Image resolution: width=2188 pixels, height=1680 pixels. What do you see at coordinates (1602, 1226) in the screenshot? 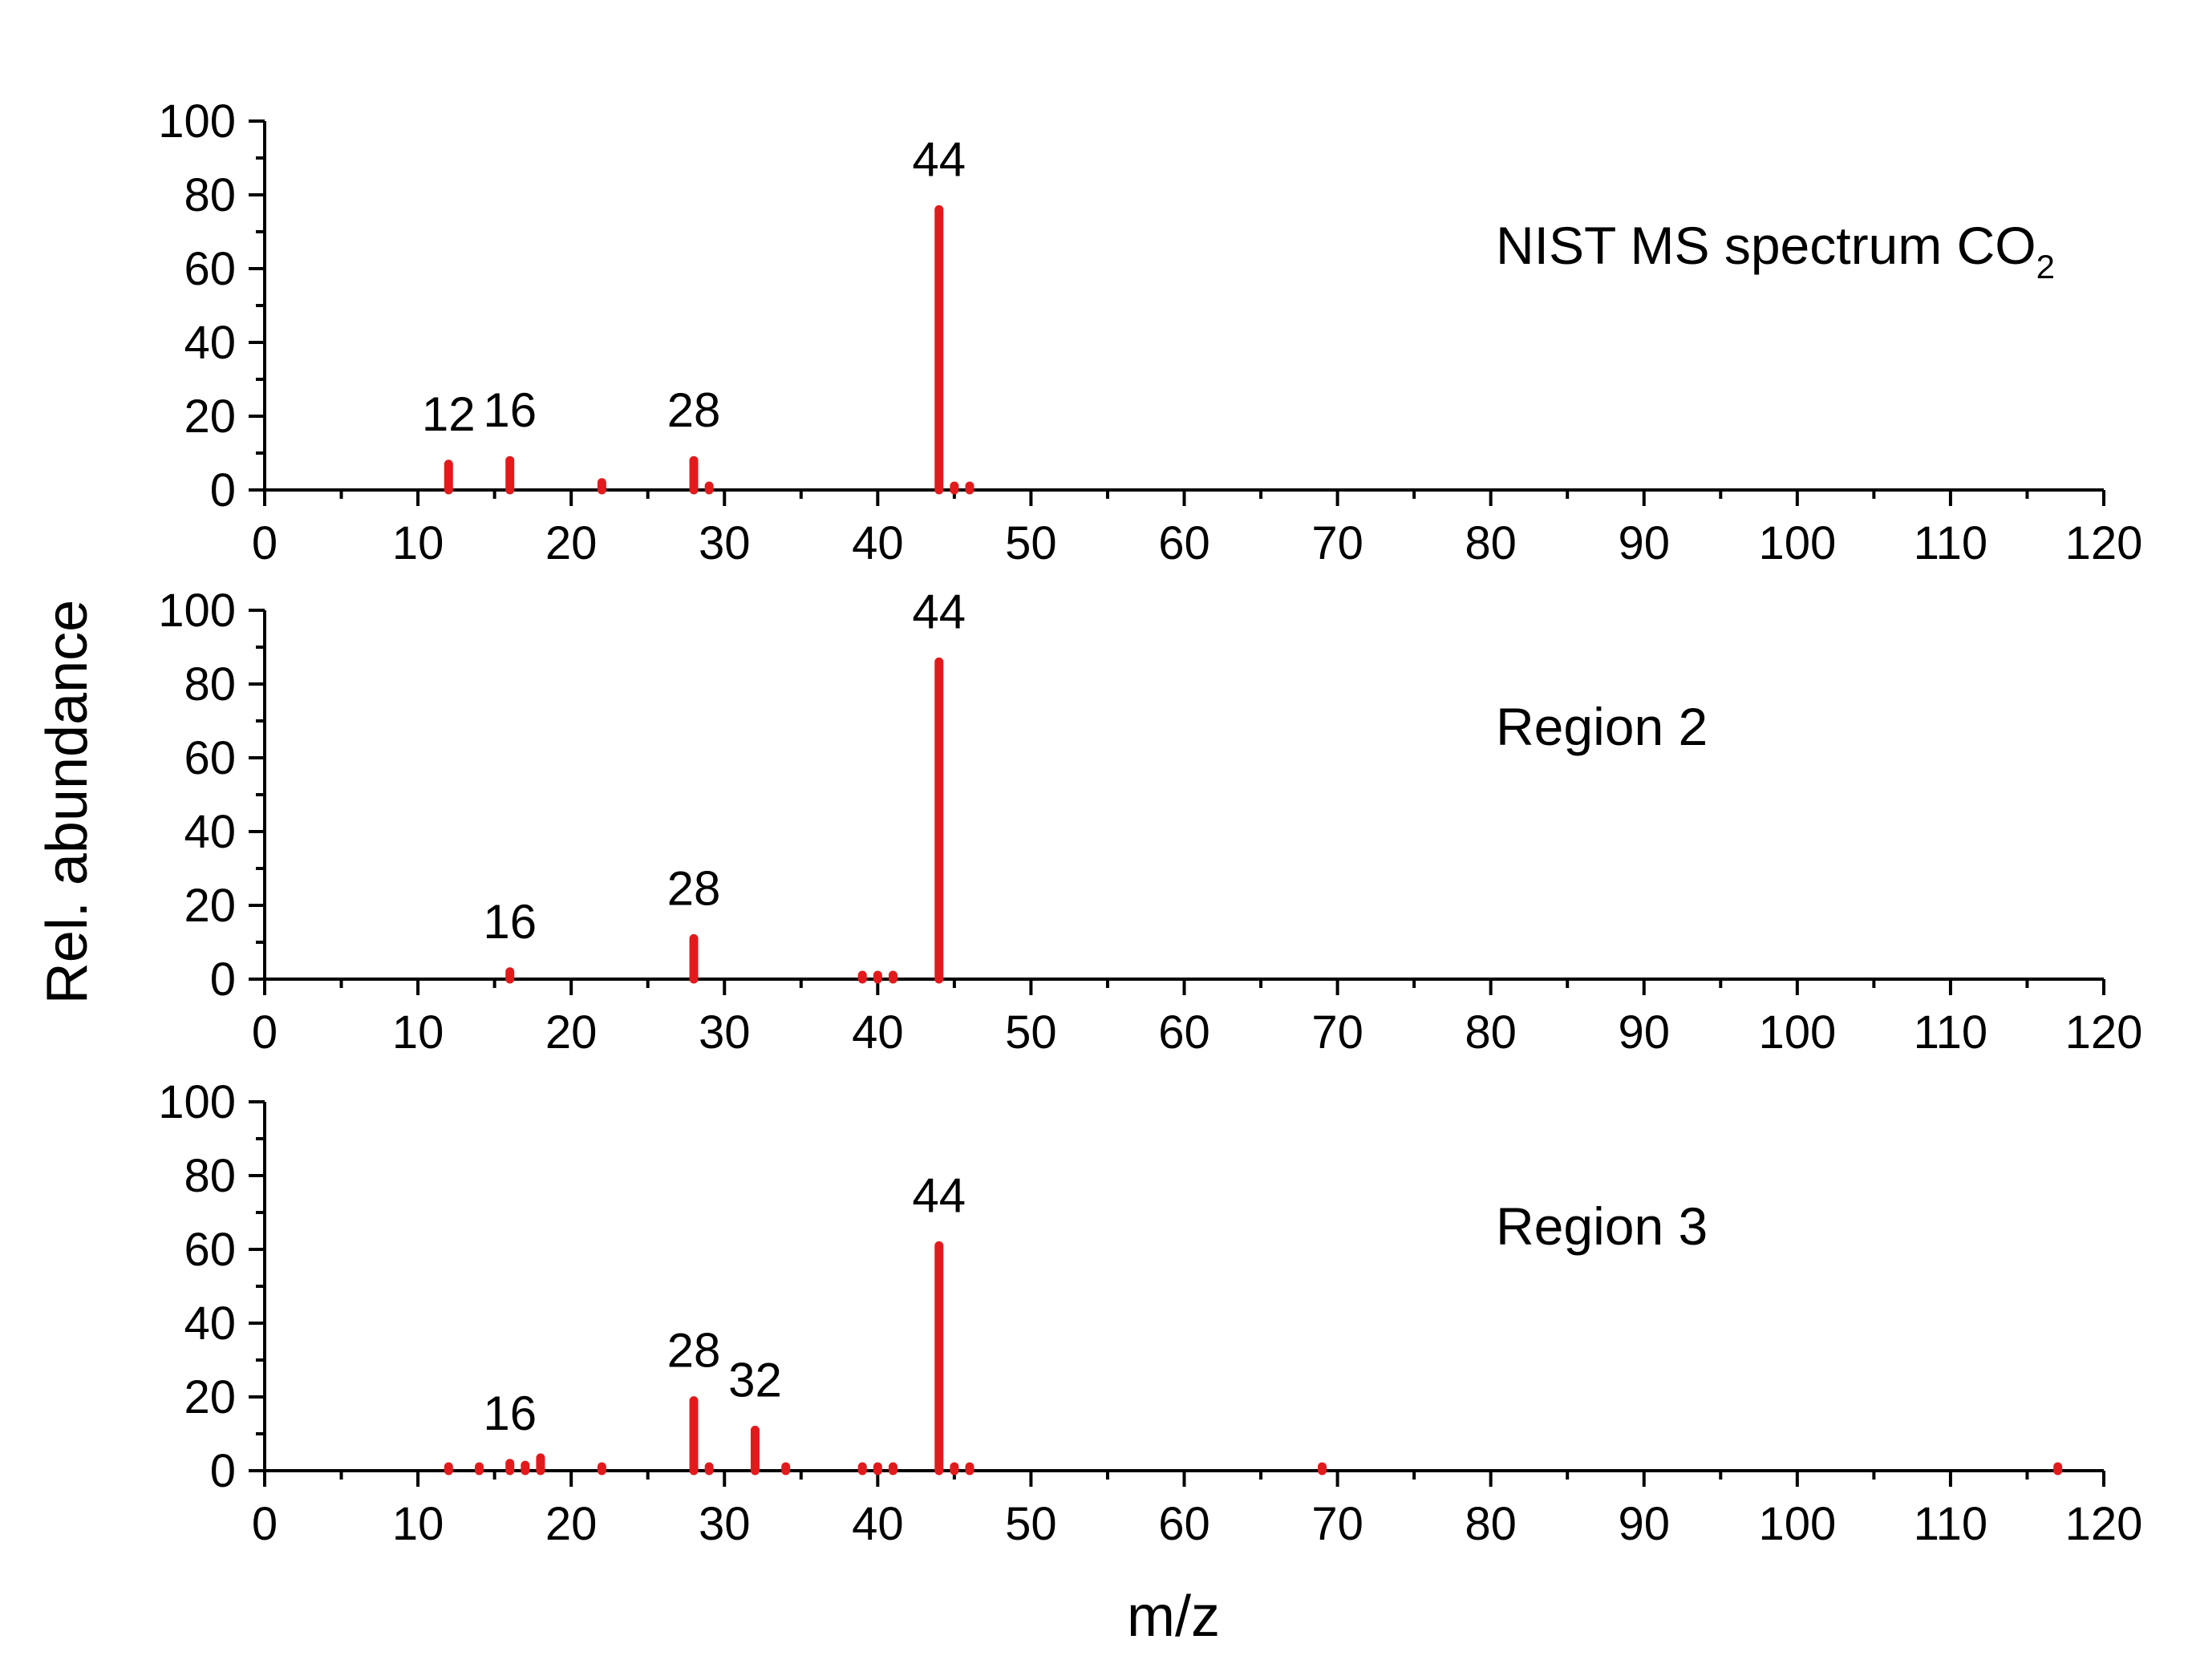
I see `panel-label: Region 3` at bounding box center [1602, 1226].